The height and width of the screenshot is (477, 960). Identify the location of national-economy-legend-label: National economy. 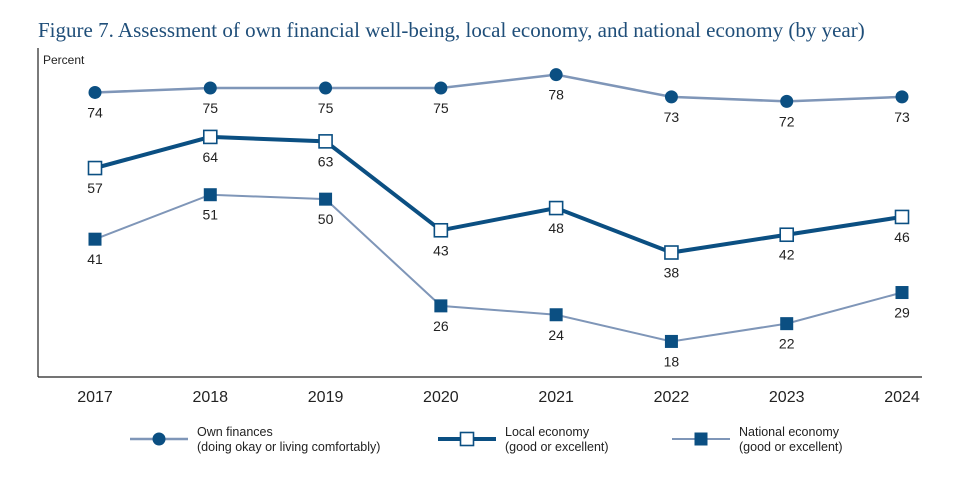
(789, 432).